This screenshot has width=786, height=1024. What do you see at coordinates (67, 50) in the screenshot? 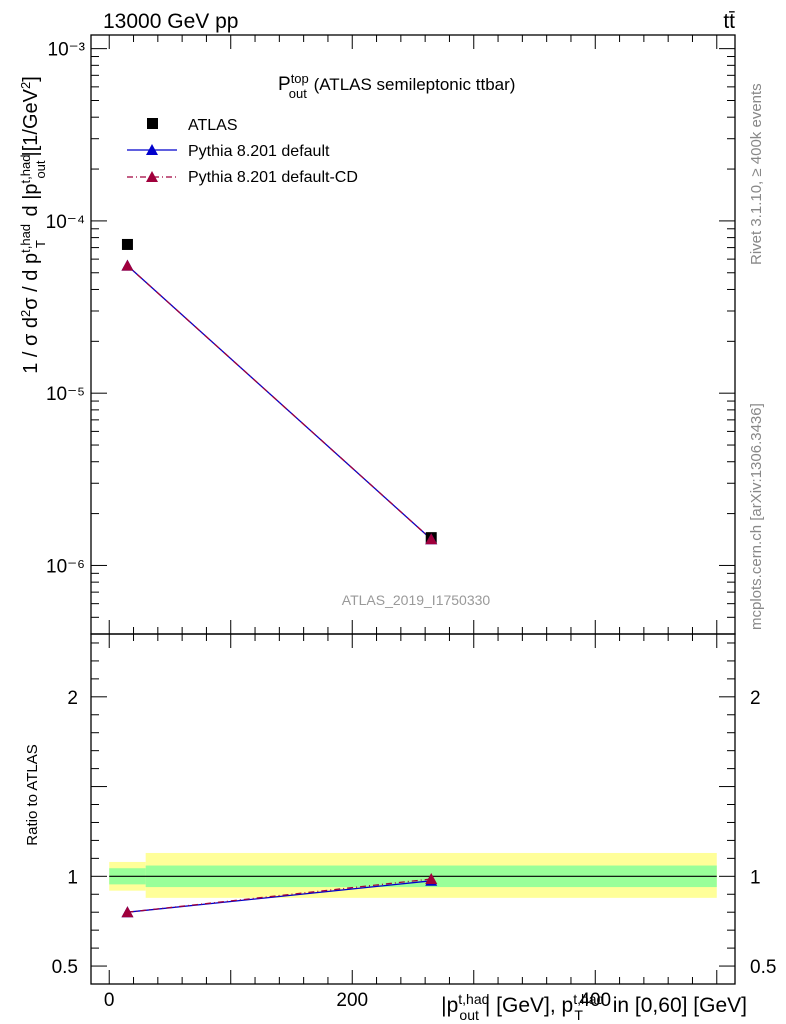
I see `main-ytick-label: 10⁻³` at bounding box center [67, 50].